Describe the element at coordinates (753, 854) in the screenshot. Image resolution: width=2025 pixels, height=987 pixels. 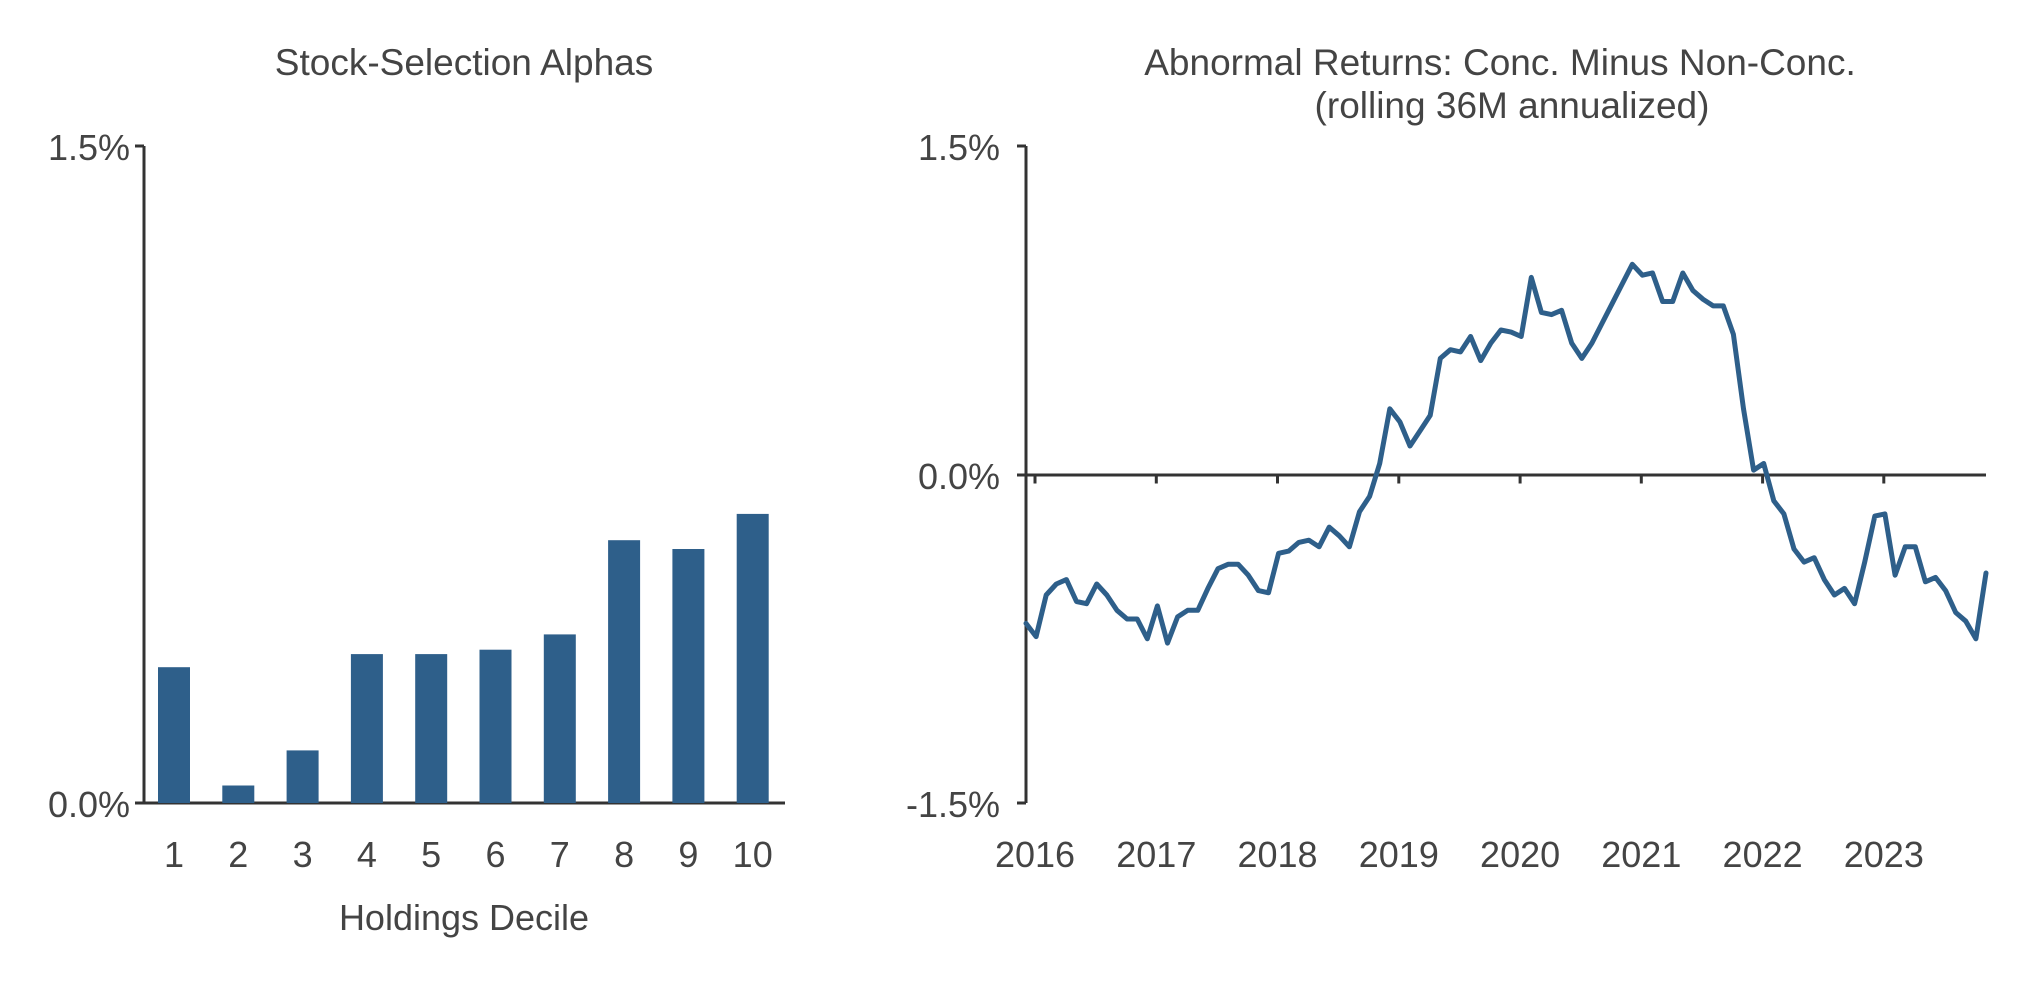
I see `bar-chart-x-tick-label: 10` at that location.